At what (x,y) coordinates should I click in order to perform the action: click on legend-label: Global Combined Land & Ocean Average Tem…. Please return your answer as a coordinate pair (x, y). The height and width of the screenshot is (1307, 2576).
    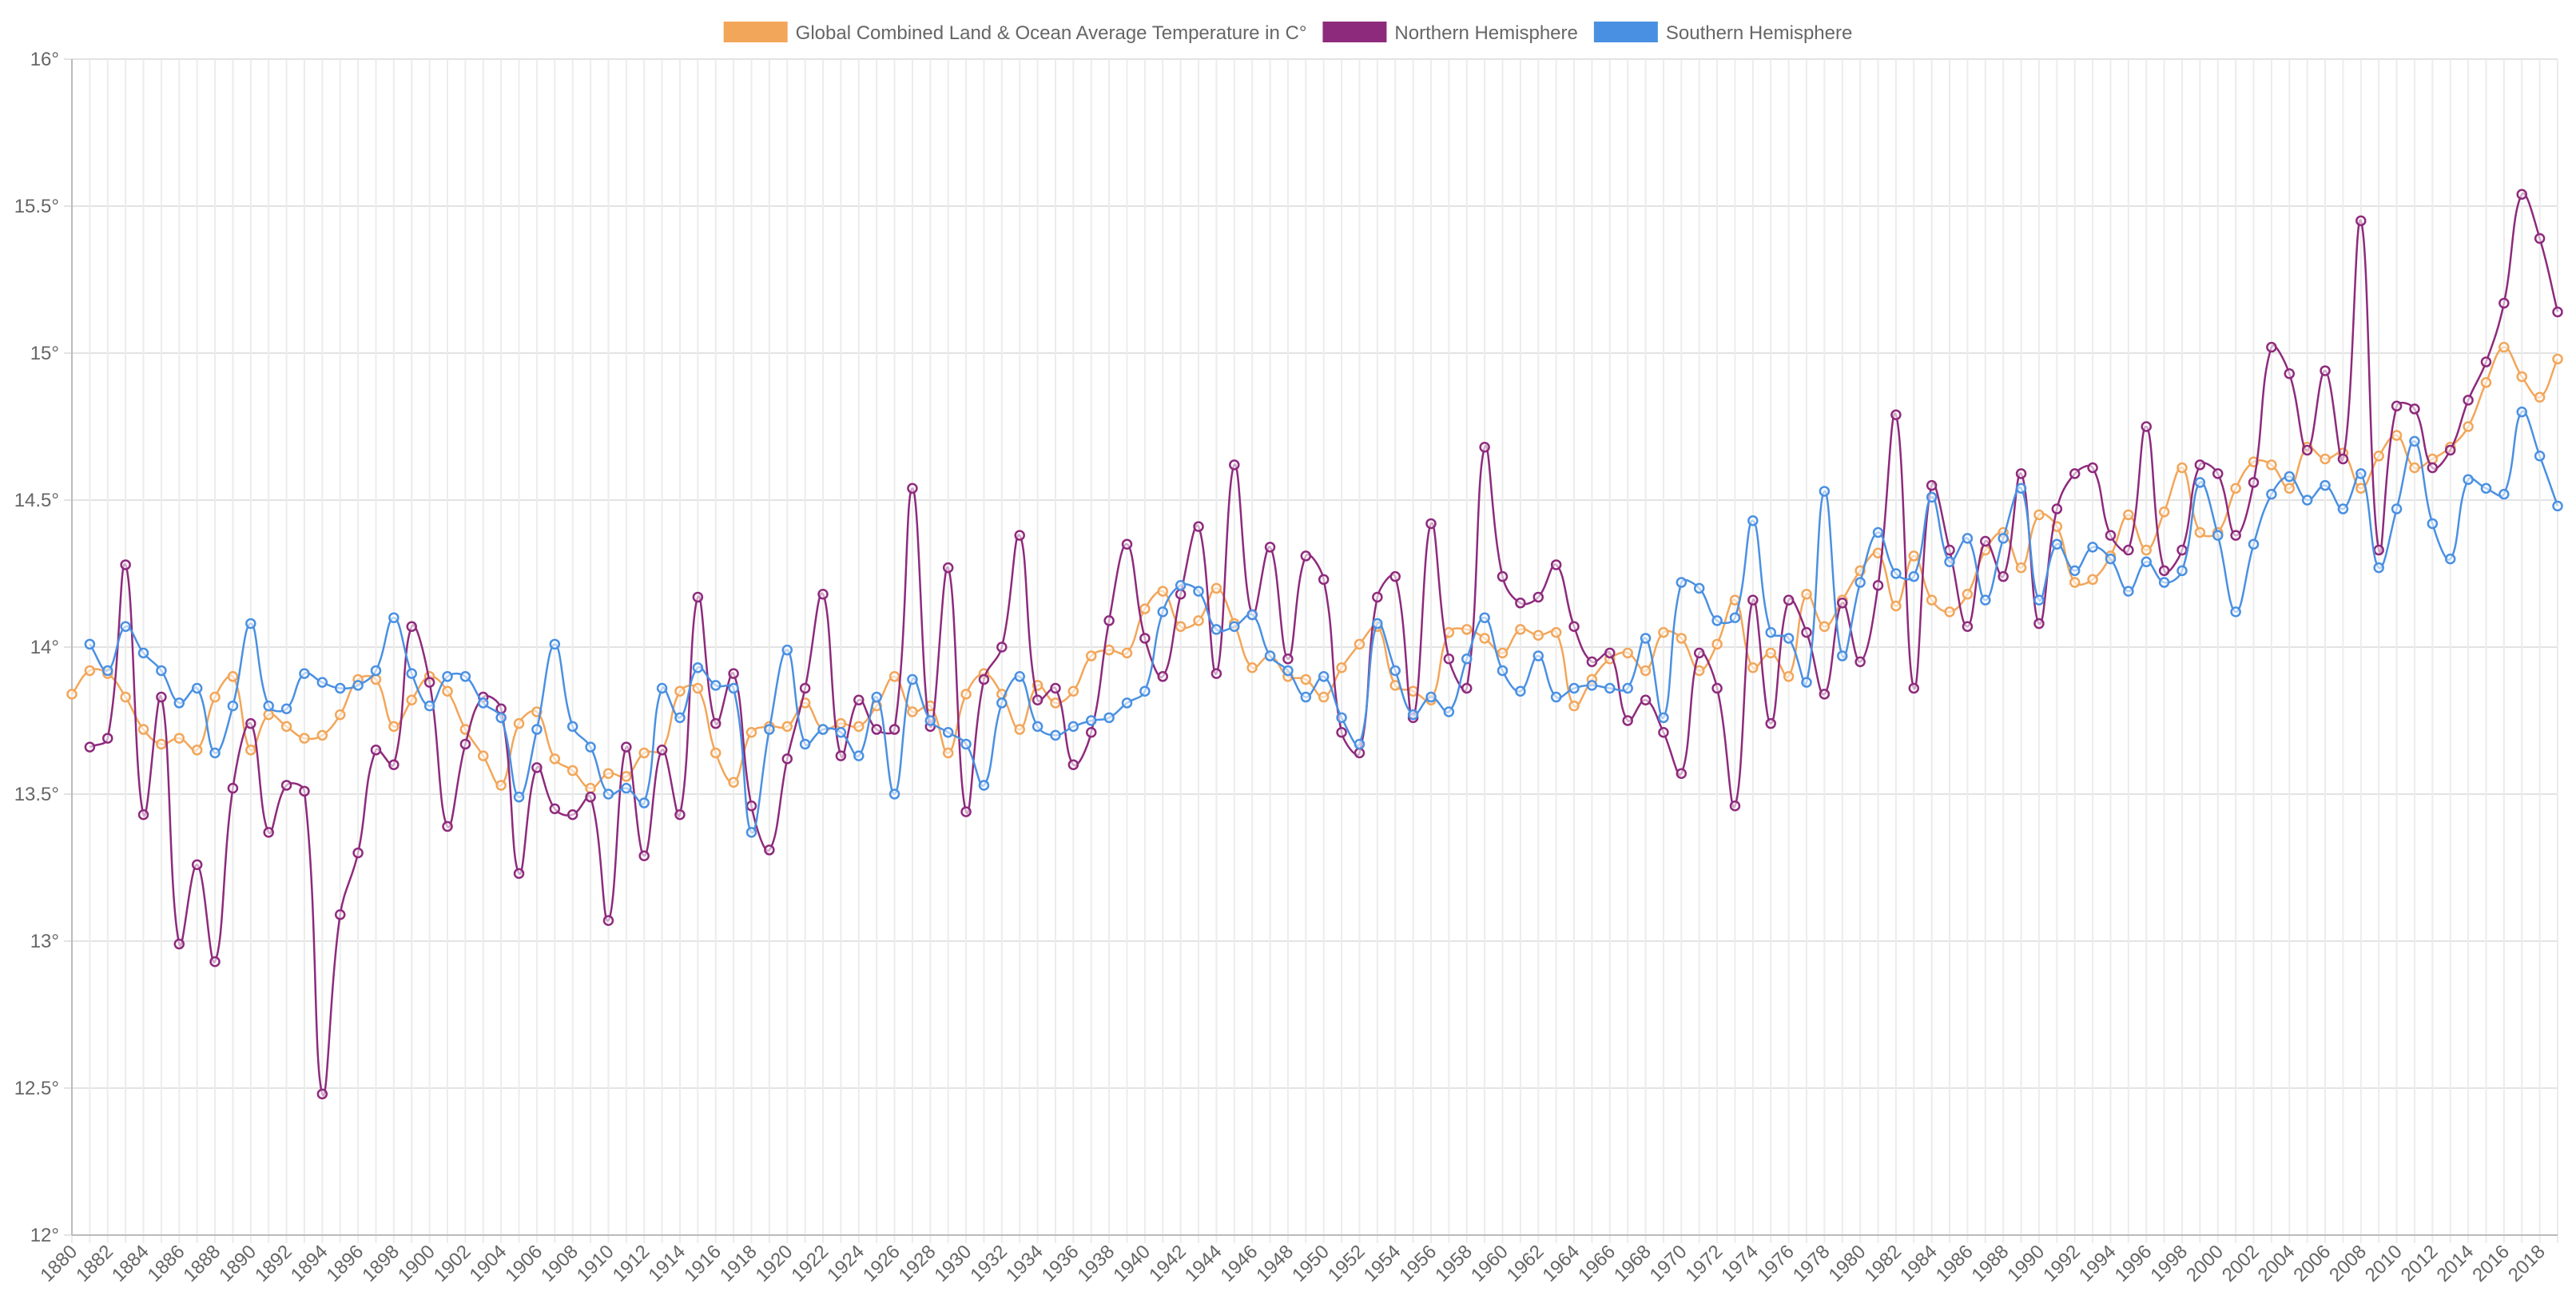
    Looking at the image, I should click on (1051, 33).